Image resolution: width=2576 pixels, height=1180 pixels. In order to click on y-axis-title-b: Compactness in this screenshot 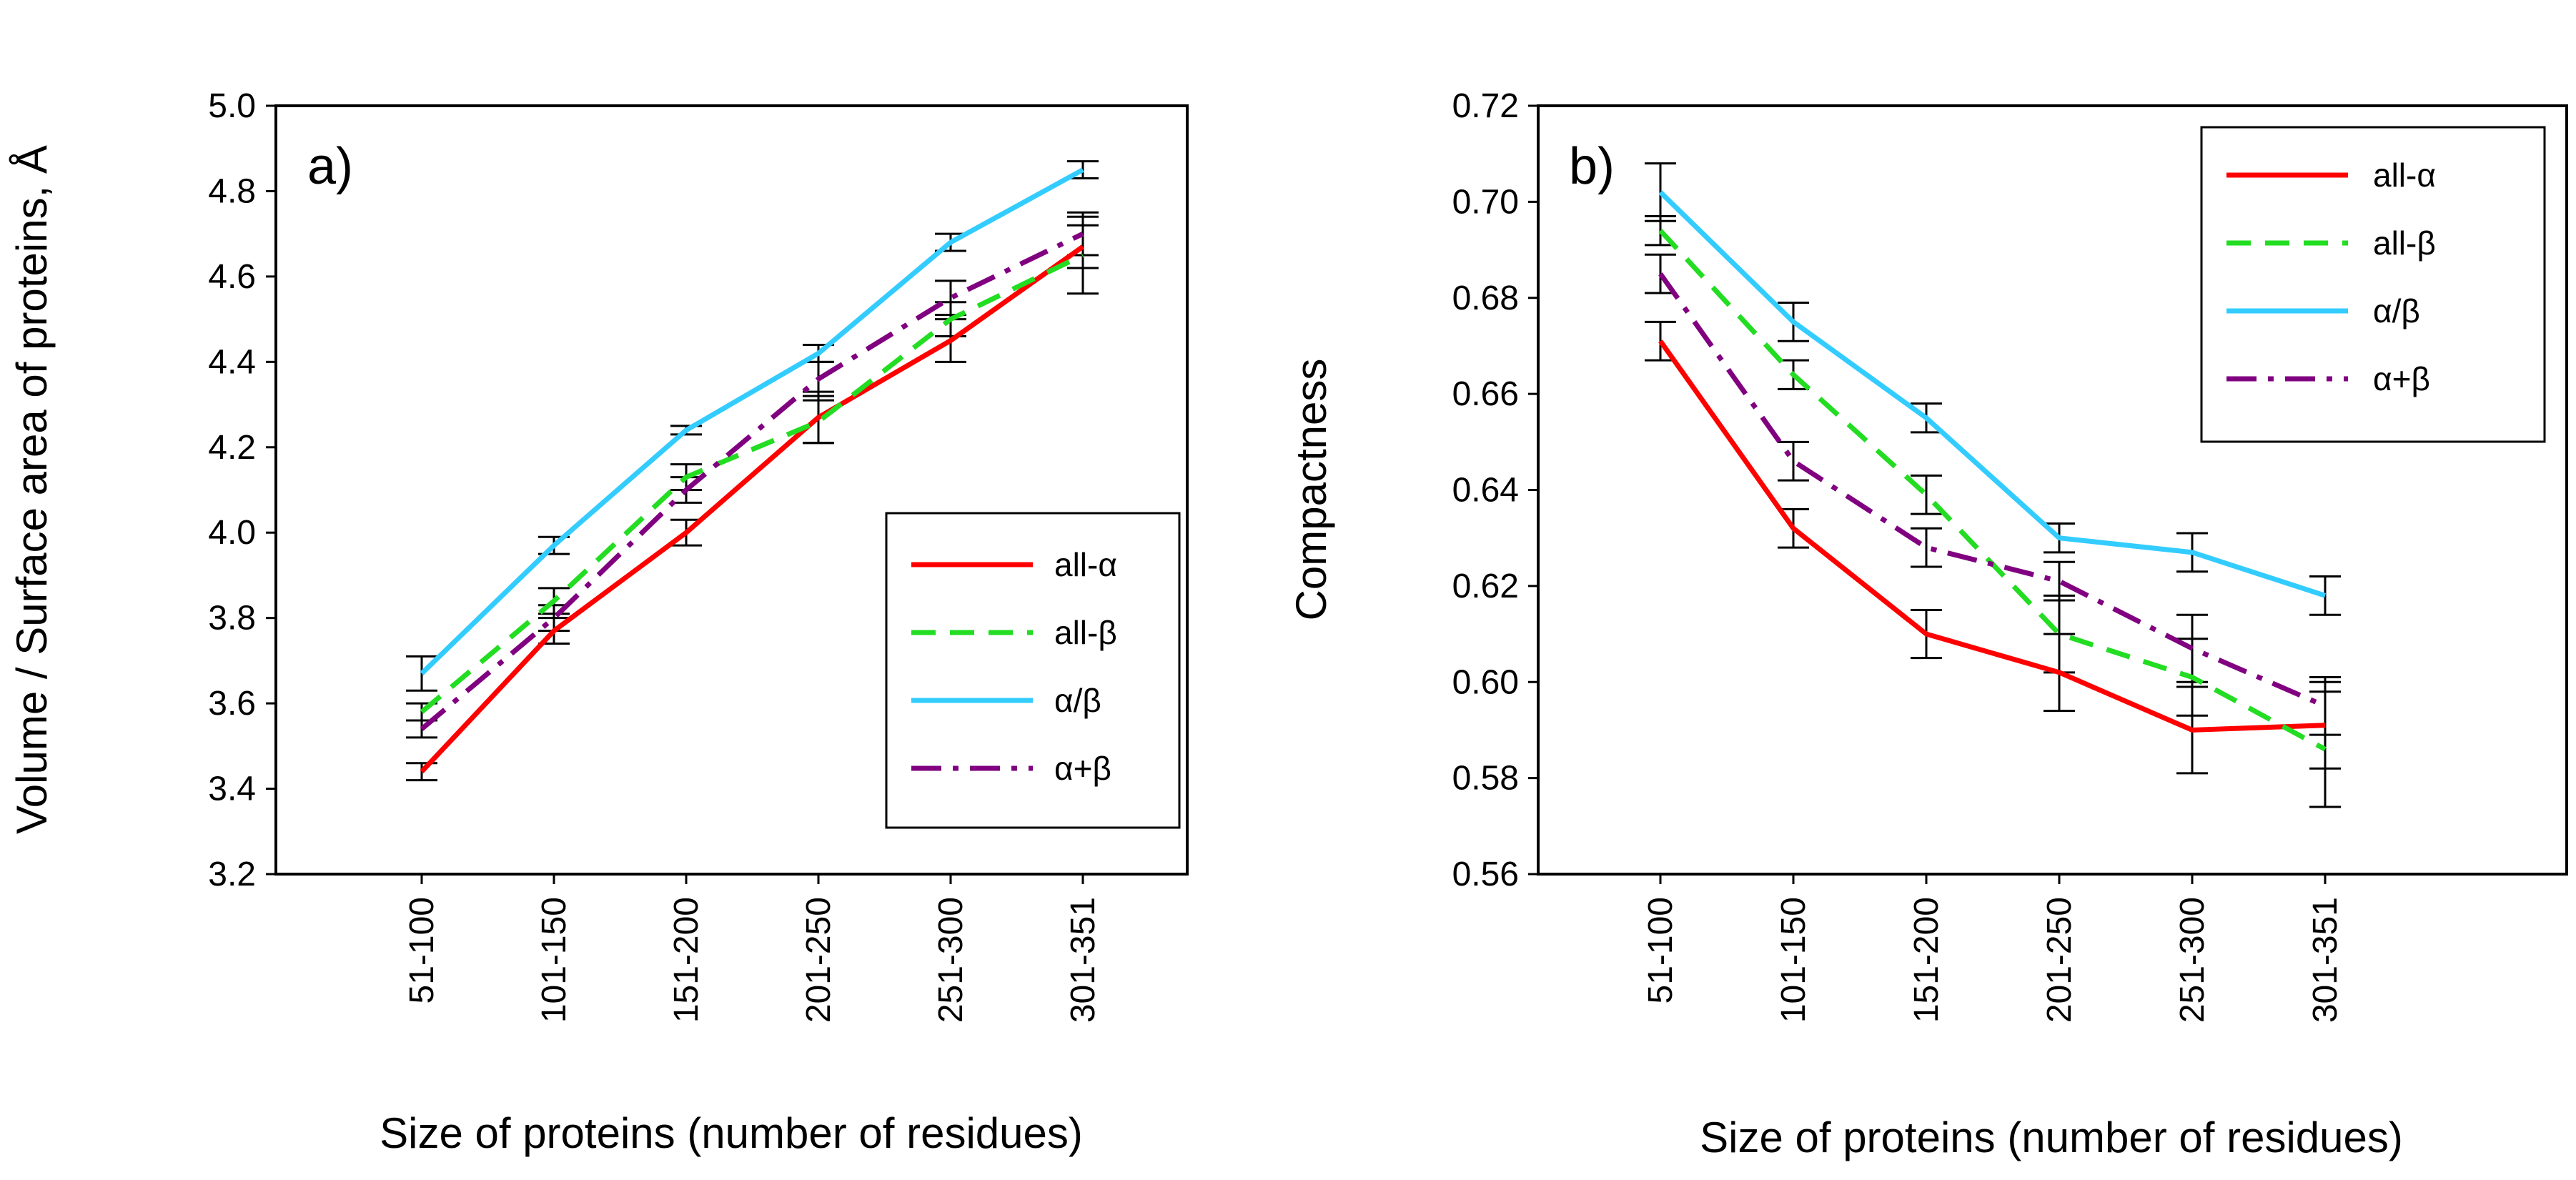, I will do `click(1311, 490)`.